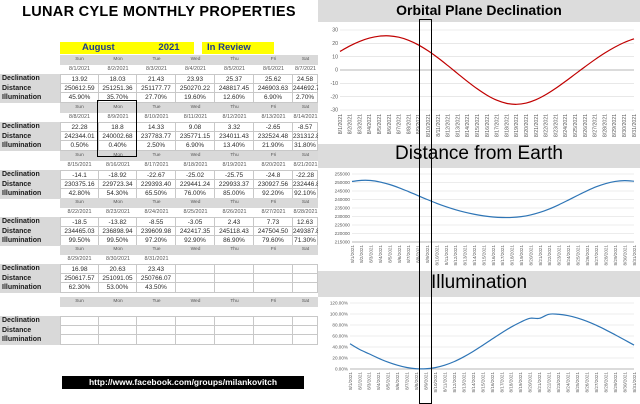 This screenshot has width=640, height=404. What do you see at coordinates (586, 125) in the screenshot?
I see `x-tick-label: 8/26/2021` at bounding box center [586, 125].